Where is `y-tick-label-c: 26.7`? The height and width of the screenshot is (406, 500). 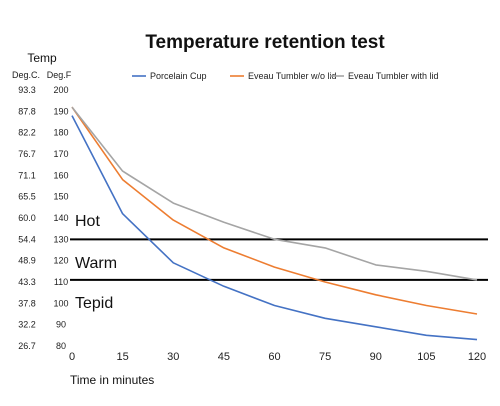 y-tick-label-c: 26.7 is located at coordinates (27, 346).